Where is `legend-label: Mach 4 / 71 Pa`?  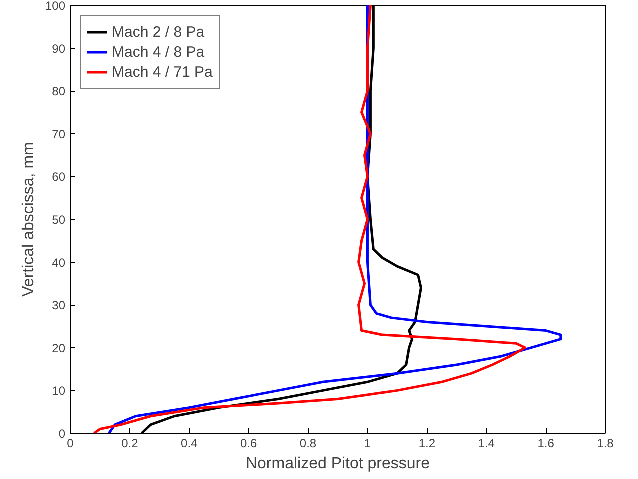 legend-label: Mach 4 / 71 Pa is located at coordinates (162, 72).